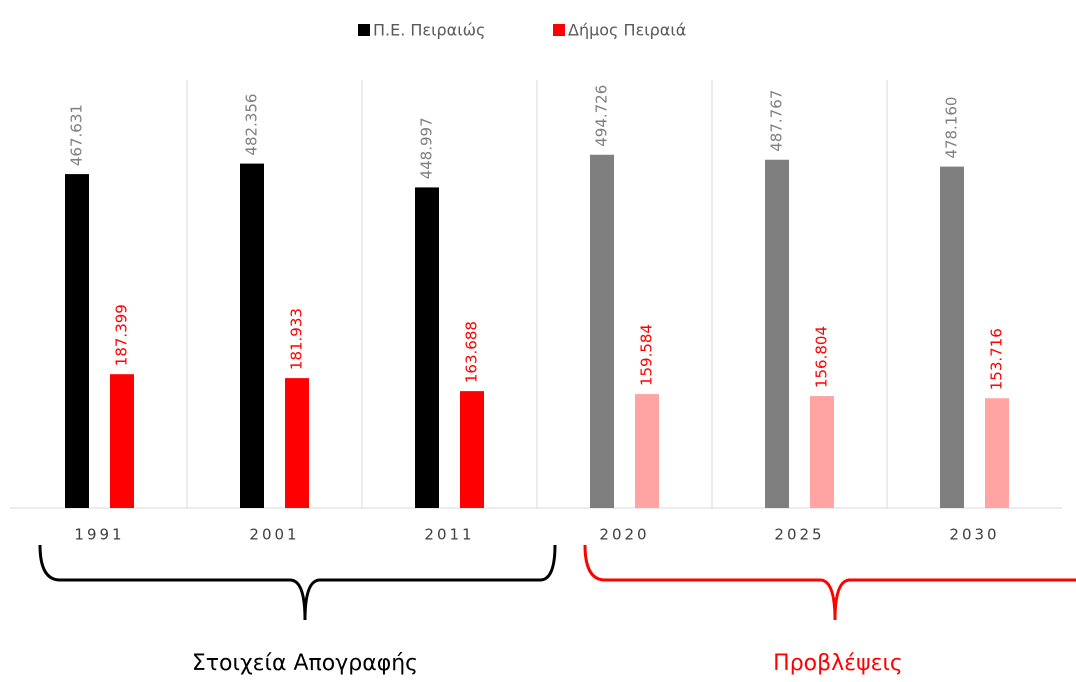  I want to click on value-label: 482.356, so click(252, 125).